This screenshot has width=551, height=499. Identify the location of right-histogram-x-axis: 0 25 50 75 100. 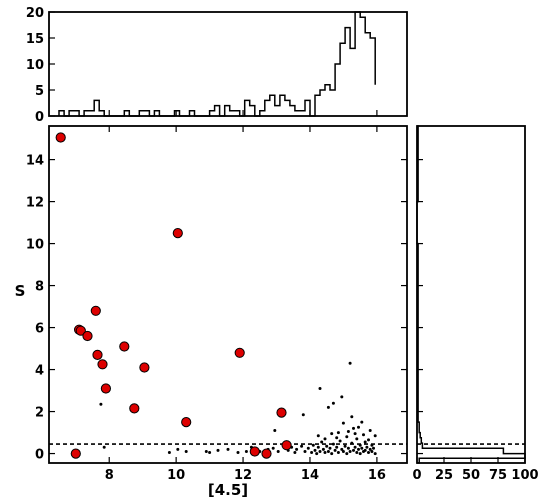
(475, 470).